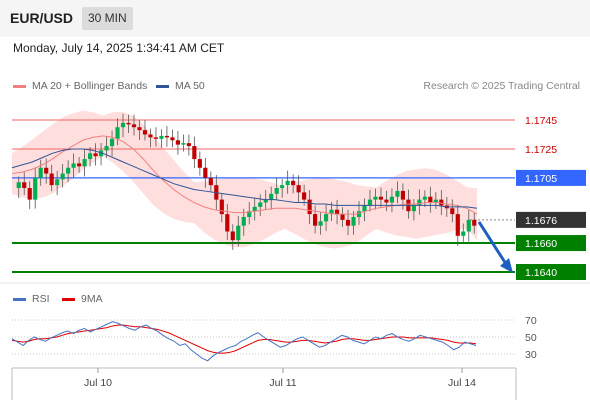 Image resolution: width=590 pixels, height=400 pixels. Describe the element at coordinates (541, 244) in the screenshot. I see `level-label-1.1660: 1.1660` at that location.